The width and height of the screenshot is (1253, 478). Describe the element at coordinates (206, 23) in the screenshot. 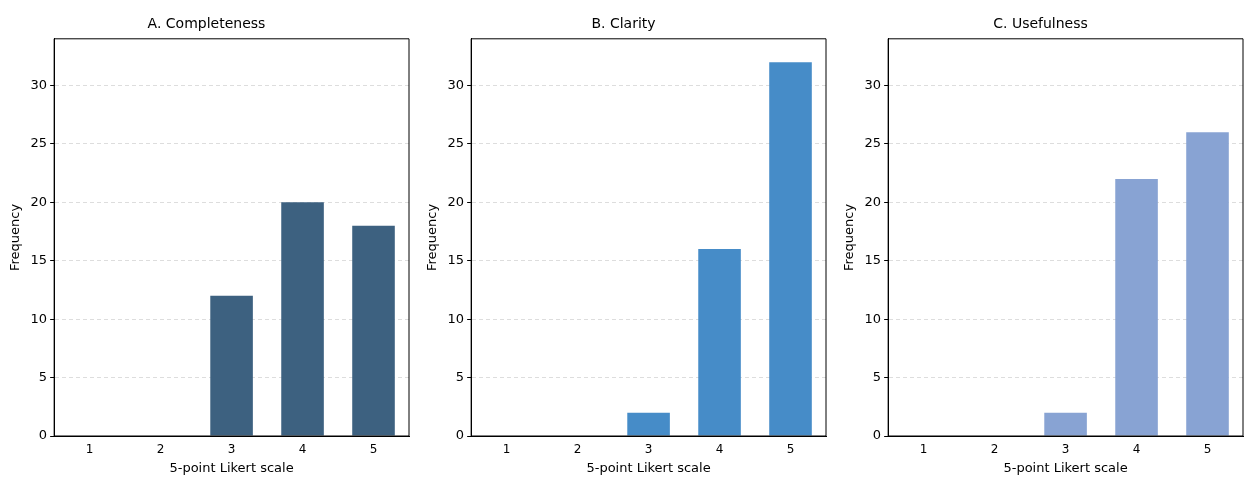

I see `chart-title: A. Completeness` at that location.